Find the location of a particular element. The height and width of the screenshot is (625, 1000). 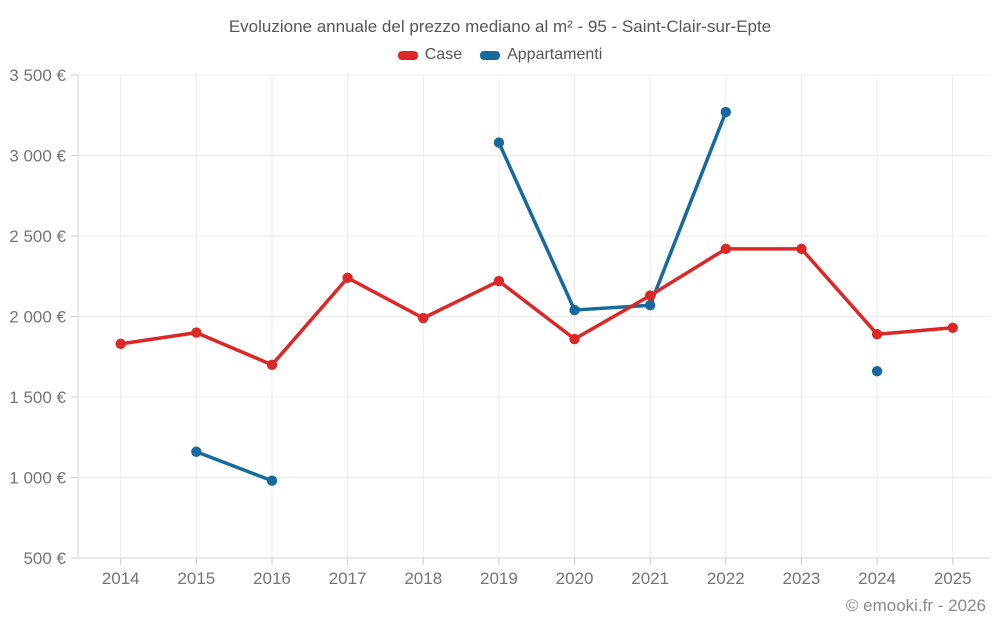

legend-item-appartamenti: Appartamenti is located at coordinates (541, 55).